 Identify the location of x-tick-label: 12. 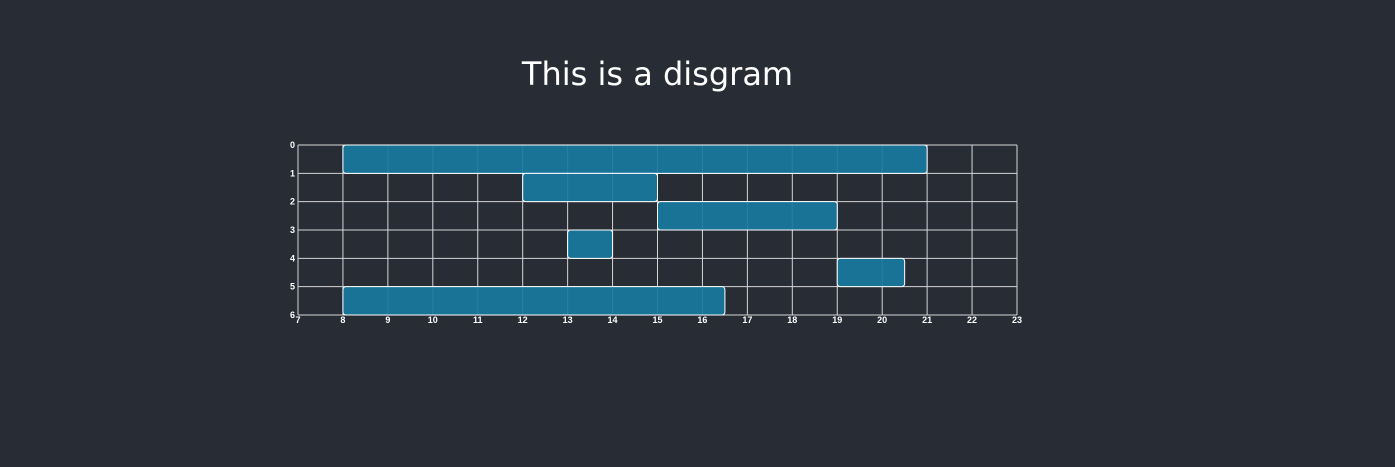
(523, 320).